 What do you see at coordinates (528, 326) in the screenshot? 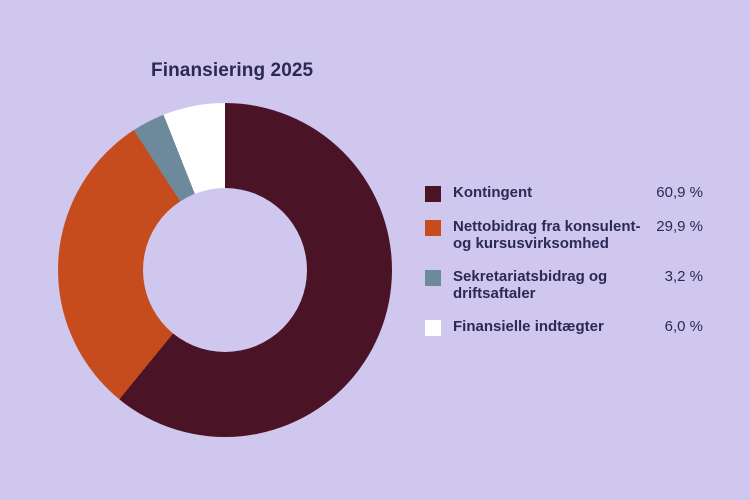
I see `legend-label: Finansielle indtægter` at bounding box center [528, 326].